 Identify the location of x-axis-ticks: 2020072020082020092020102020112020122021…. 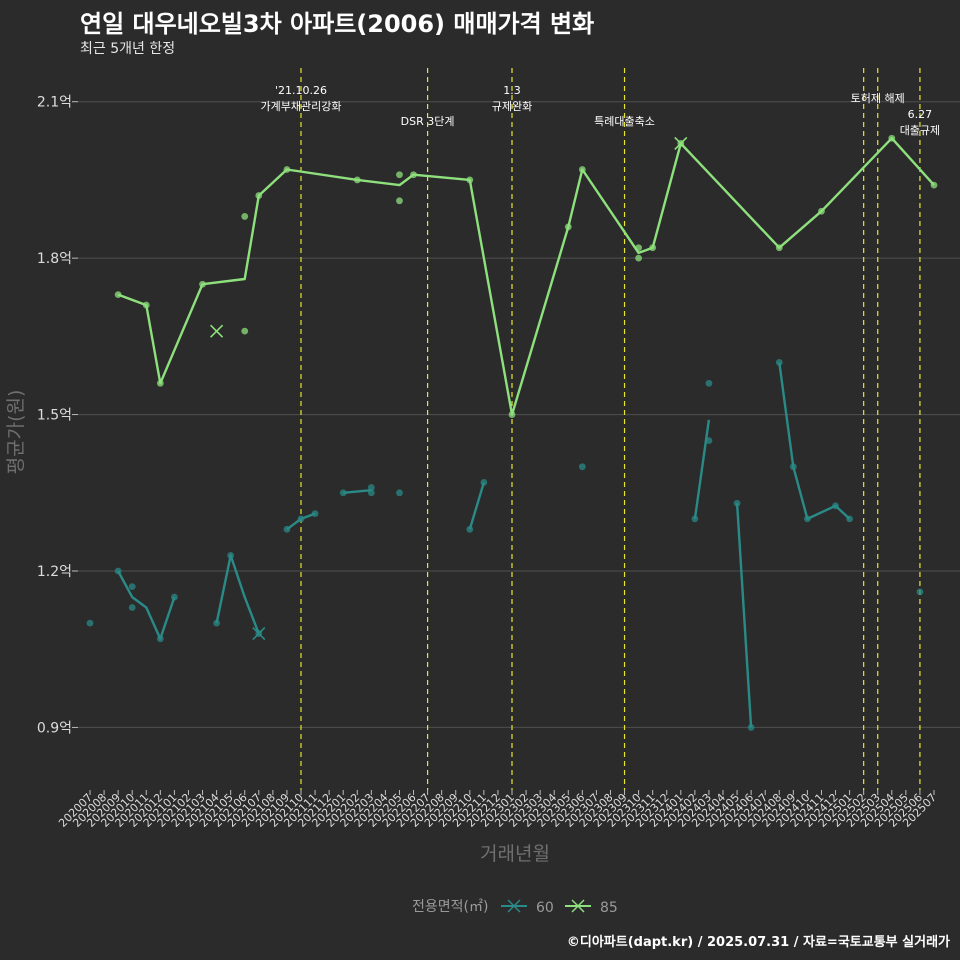
(497, 810).